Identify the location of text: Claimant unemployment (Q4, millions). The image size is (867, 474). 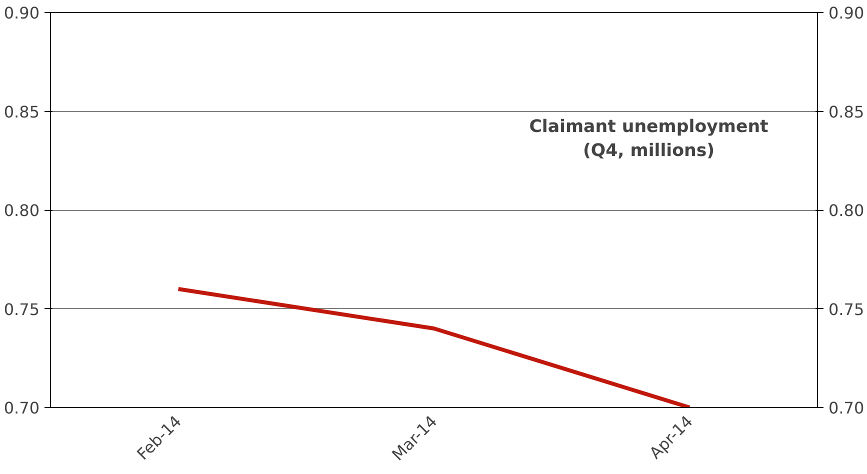
(648, 138).